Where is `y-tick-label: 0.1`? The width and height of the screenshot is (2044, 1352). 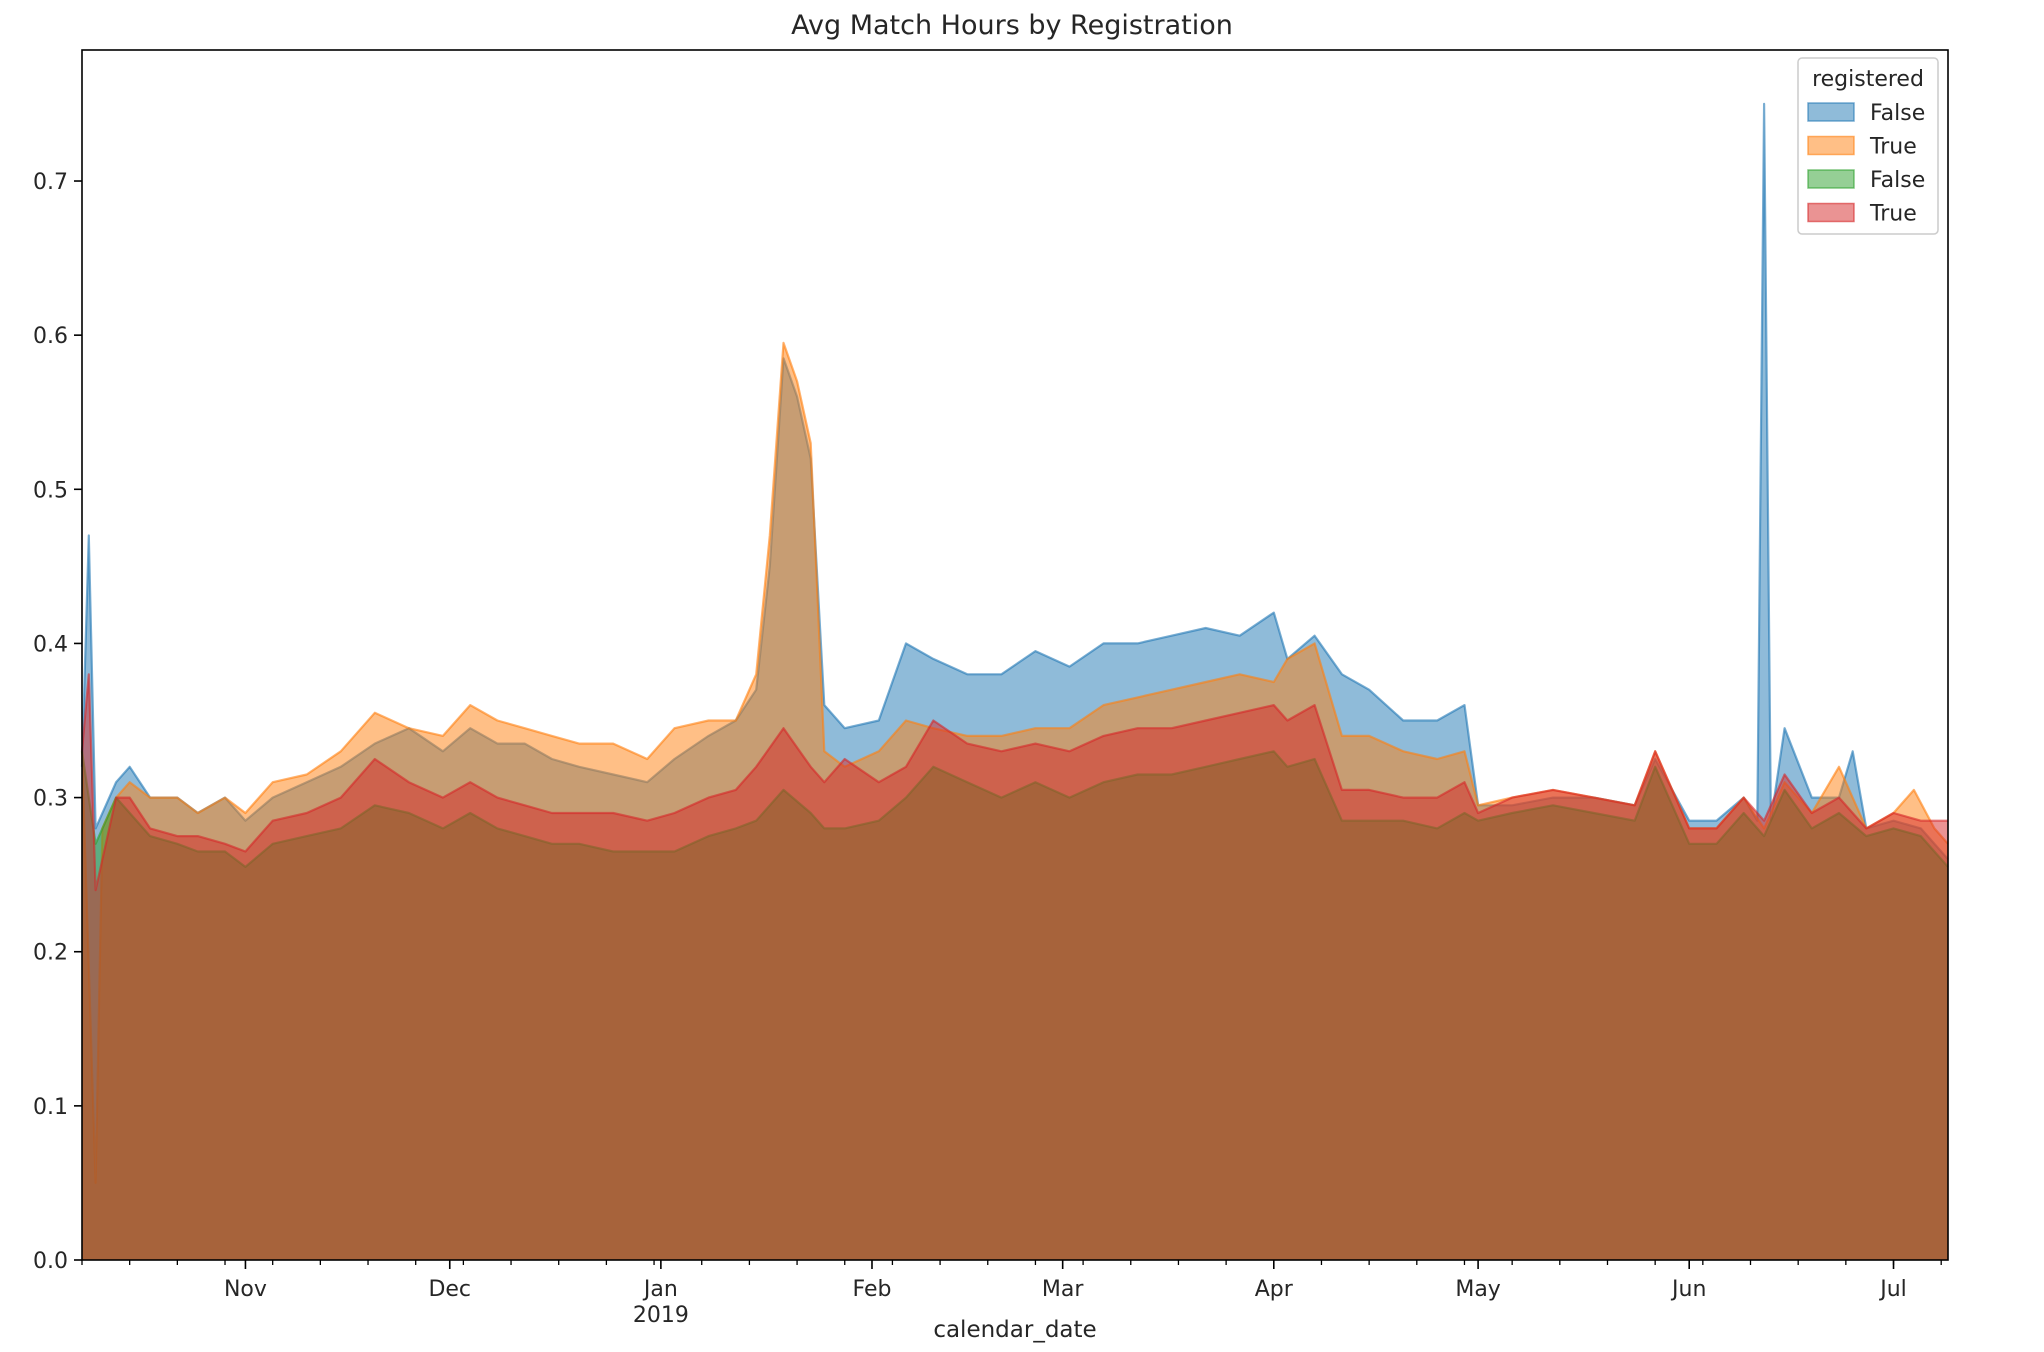
y-tick-label: 0.1 is located at coordinates (50, 1107).